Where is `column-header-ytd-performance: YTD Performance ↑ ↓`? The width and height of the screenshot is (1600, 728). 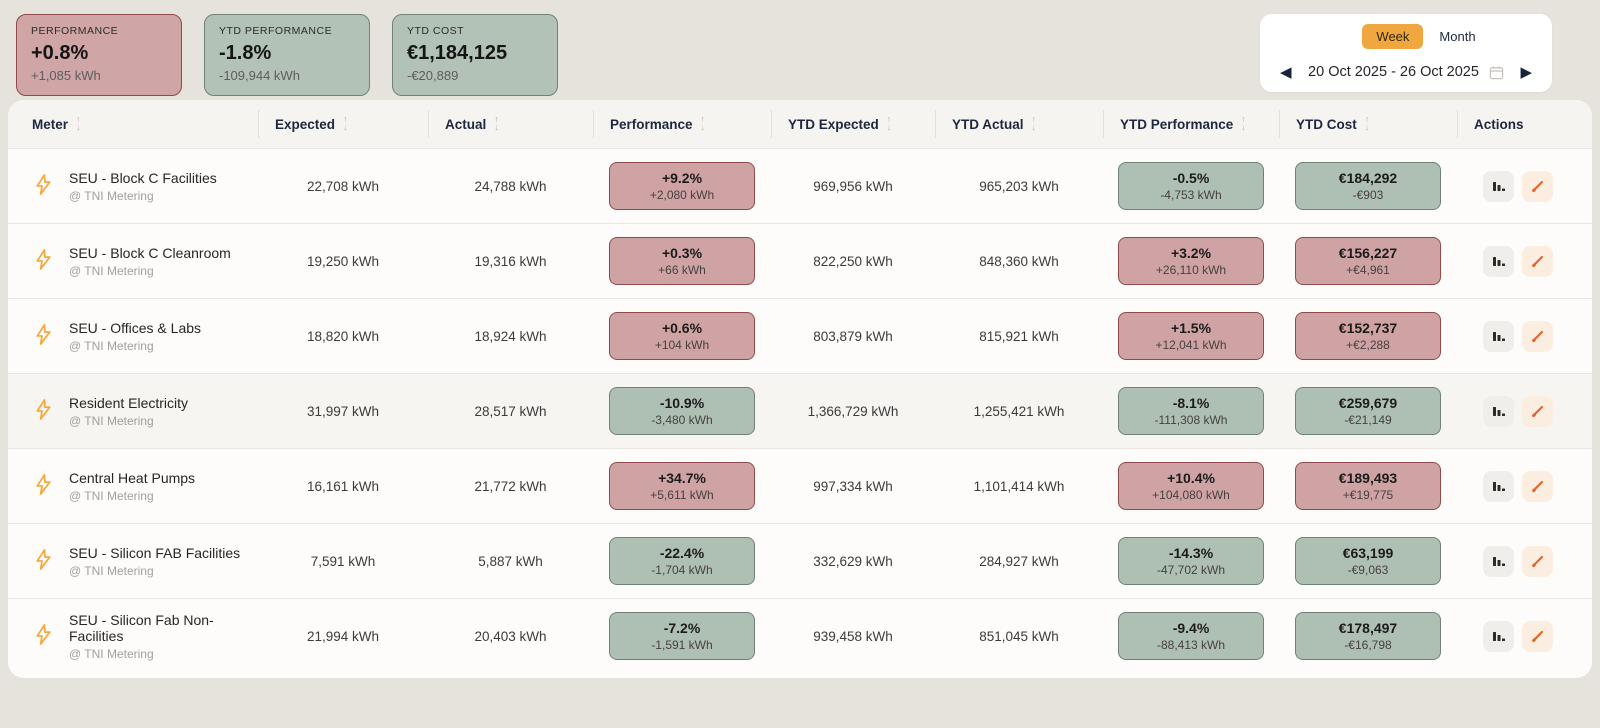 column-header-ytd-performance: YTD Performance ↑ ↓ is located at coordinates (1191, 124).